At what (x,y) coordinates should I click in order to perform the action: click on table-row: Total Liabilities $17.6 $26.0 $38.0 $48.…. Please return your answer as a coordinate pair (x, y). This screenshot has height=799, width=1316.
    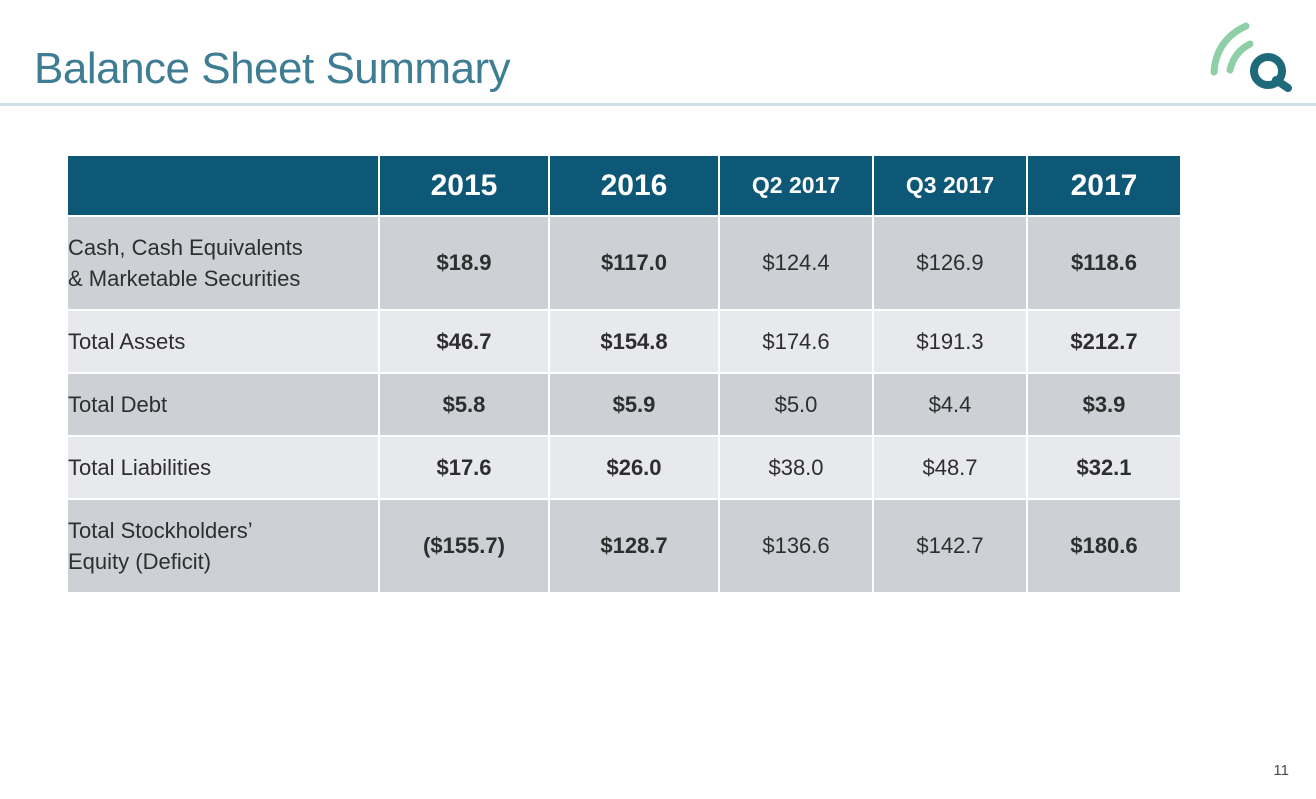
    Looking at the image, I should click on (624, 467).